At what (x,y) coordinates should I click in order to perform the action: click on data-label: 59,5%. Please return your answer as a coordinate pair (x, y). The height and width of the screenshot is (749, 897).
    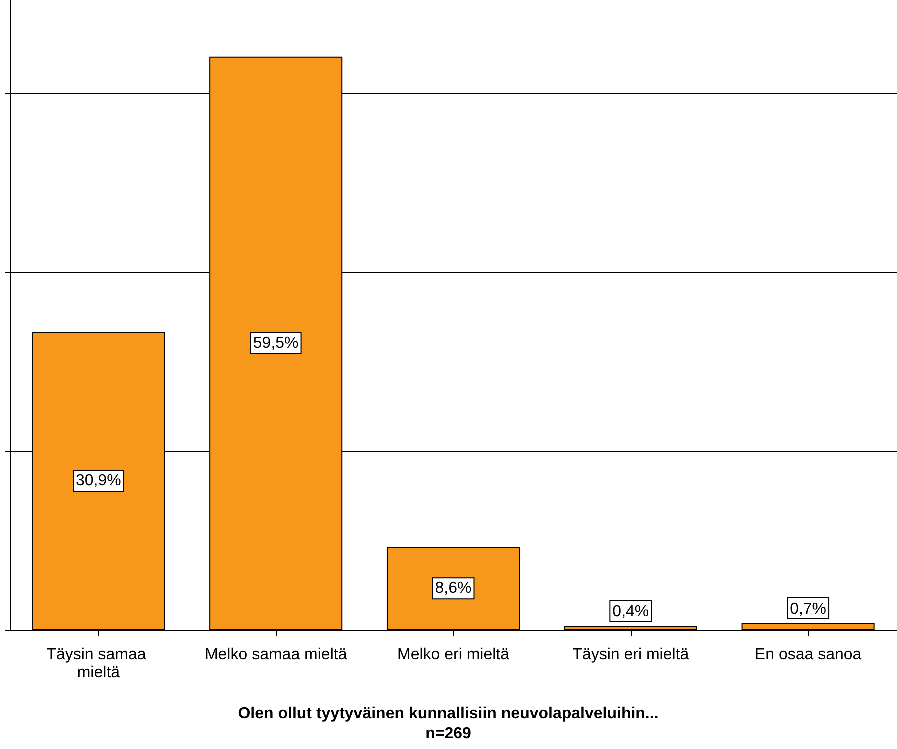
    Looking at the image, I should click on (276, 343).